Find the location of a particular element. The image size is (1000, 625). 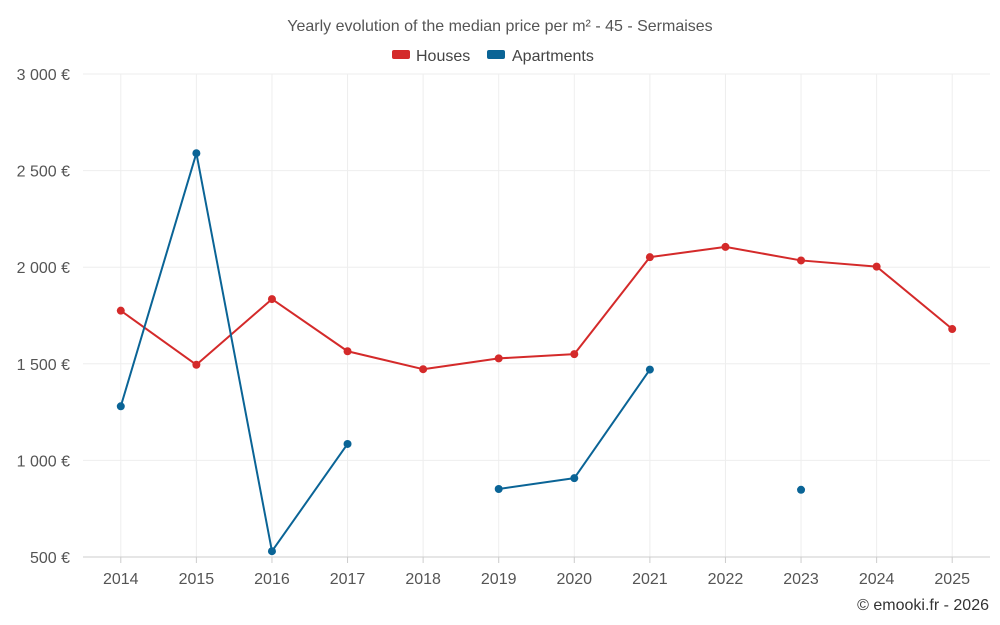

data-point-houses-2025 is located at coordinates (952, 329).